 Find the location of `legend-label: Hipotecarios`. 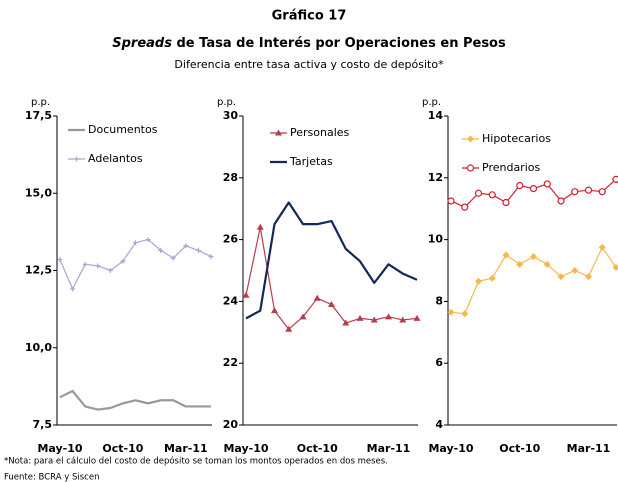

legend-label: Hipotecarios is located at coordinates (516, 138).